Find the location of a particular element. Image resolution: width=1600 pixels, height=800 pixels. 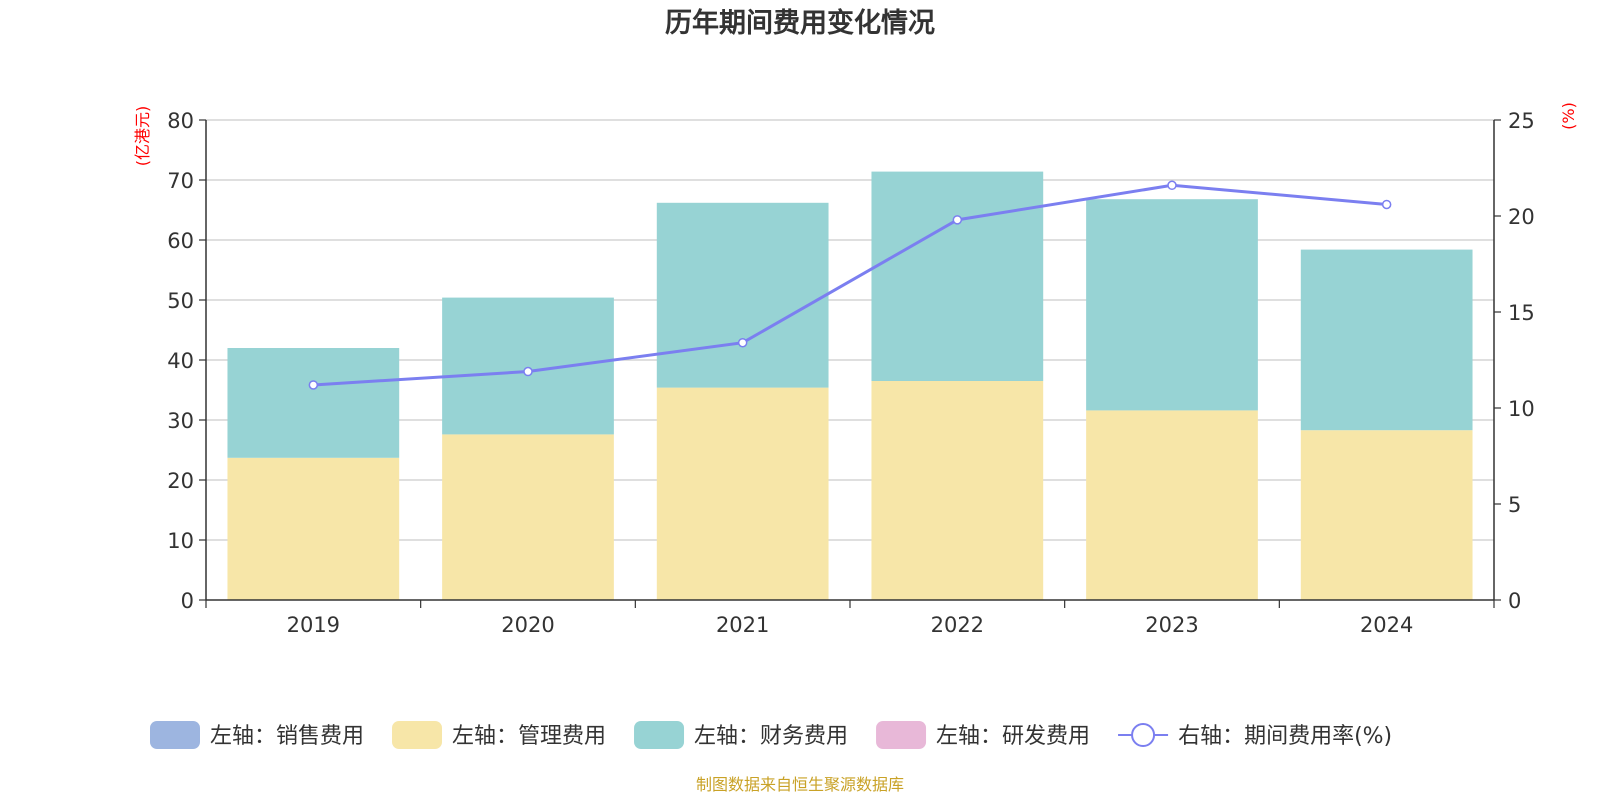

right-axis-tick-label: 15 is located at coordinates (1521, 313).